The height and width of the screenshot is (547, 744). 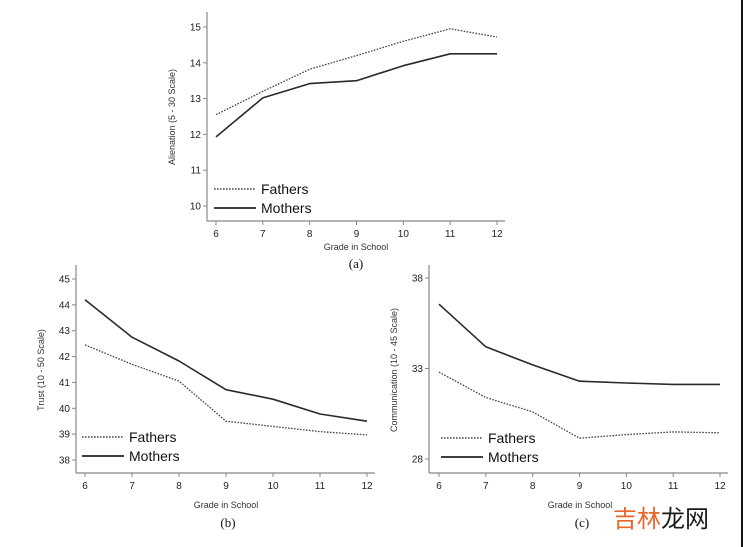 What do you see at coordinates (418, 460) in the screenshot?
I see `chart-c-ytick-label: 28` at bounding box center [418, 460].